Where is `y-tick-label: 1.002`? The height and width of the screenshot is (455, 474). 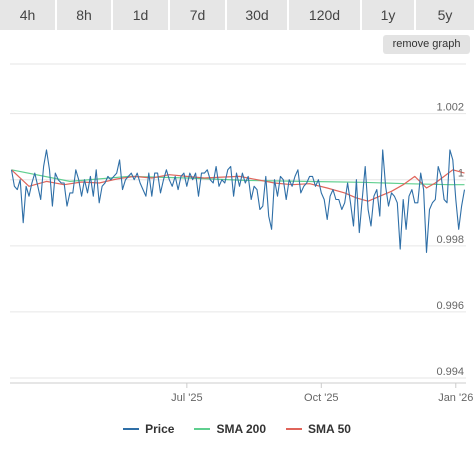 y-tick-label: 1.002 is located at coordinates (450, 108).